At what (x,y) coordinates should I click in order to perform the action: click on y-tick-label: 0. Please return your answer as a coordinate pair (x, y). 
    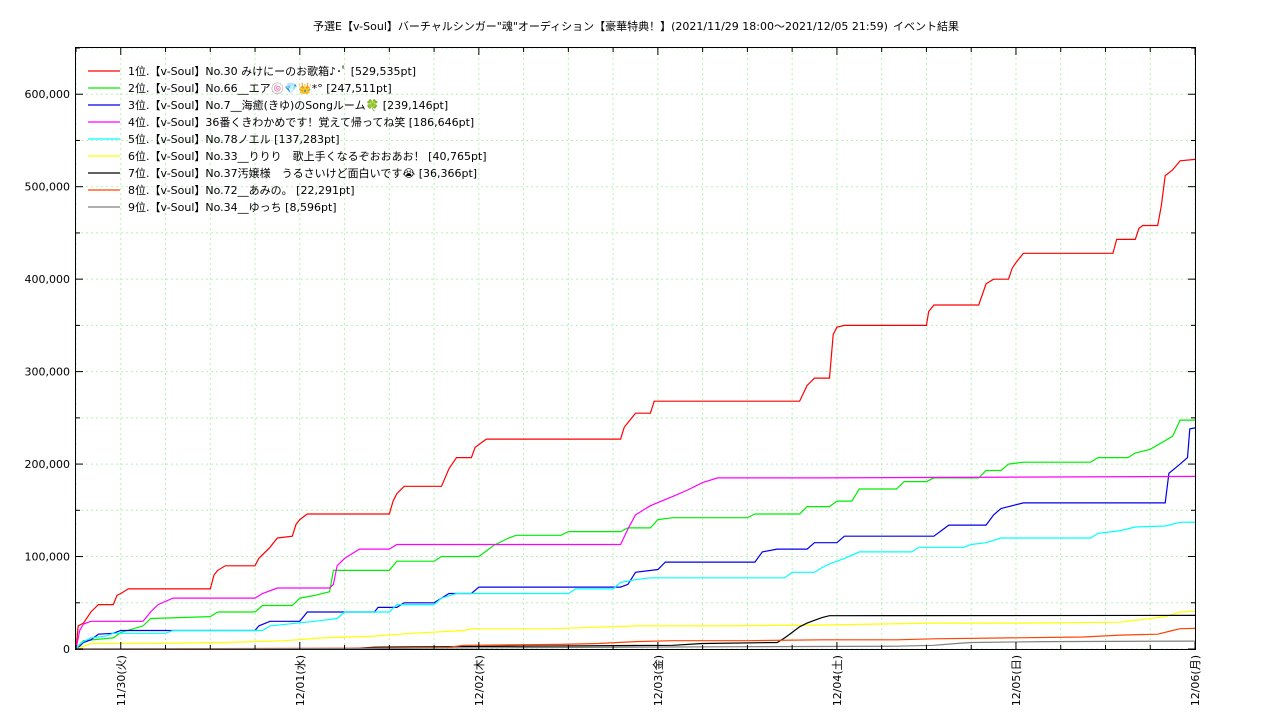
    Looking at the image, I should click on (66, 649).